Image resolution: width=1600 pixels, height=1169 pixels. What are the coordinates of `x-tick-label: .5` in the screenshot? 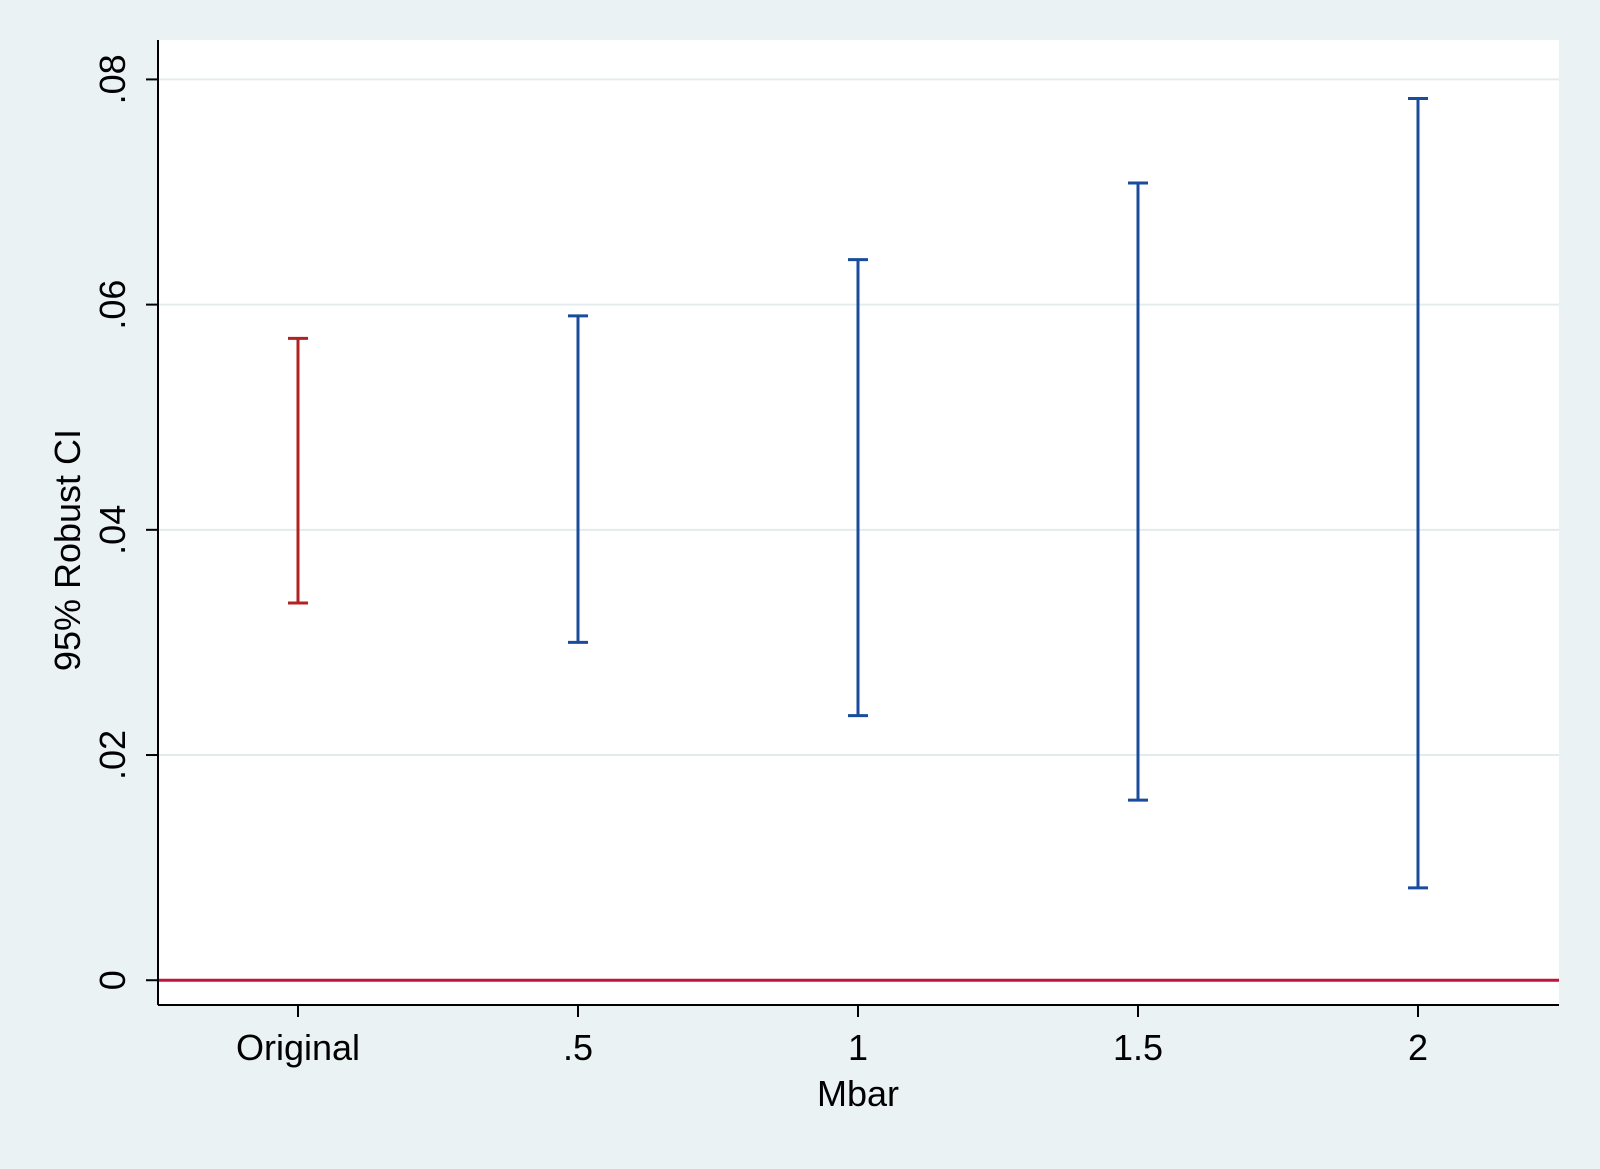 It's located at (578, 1047).